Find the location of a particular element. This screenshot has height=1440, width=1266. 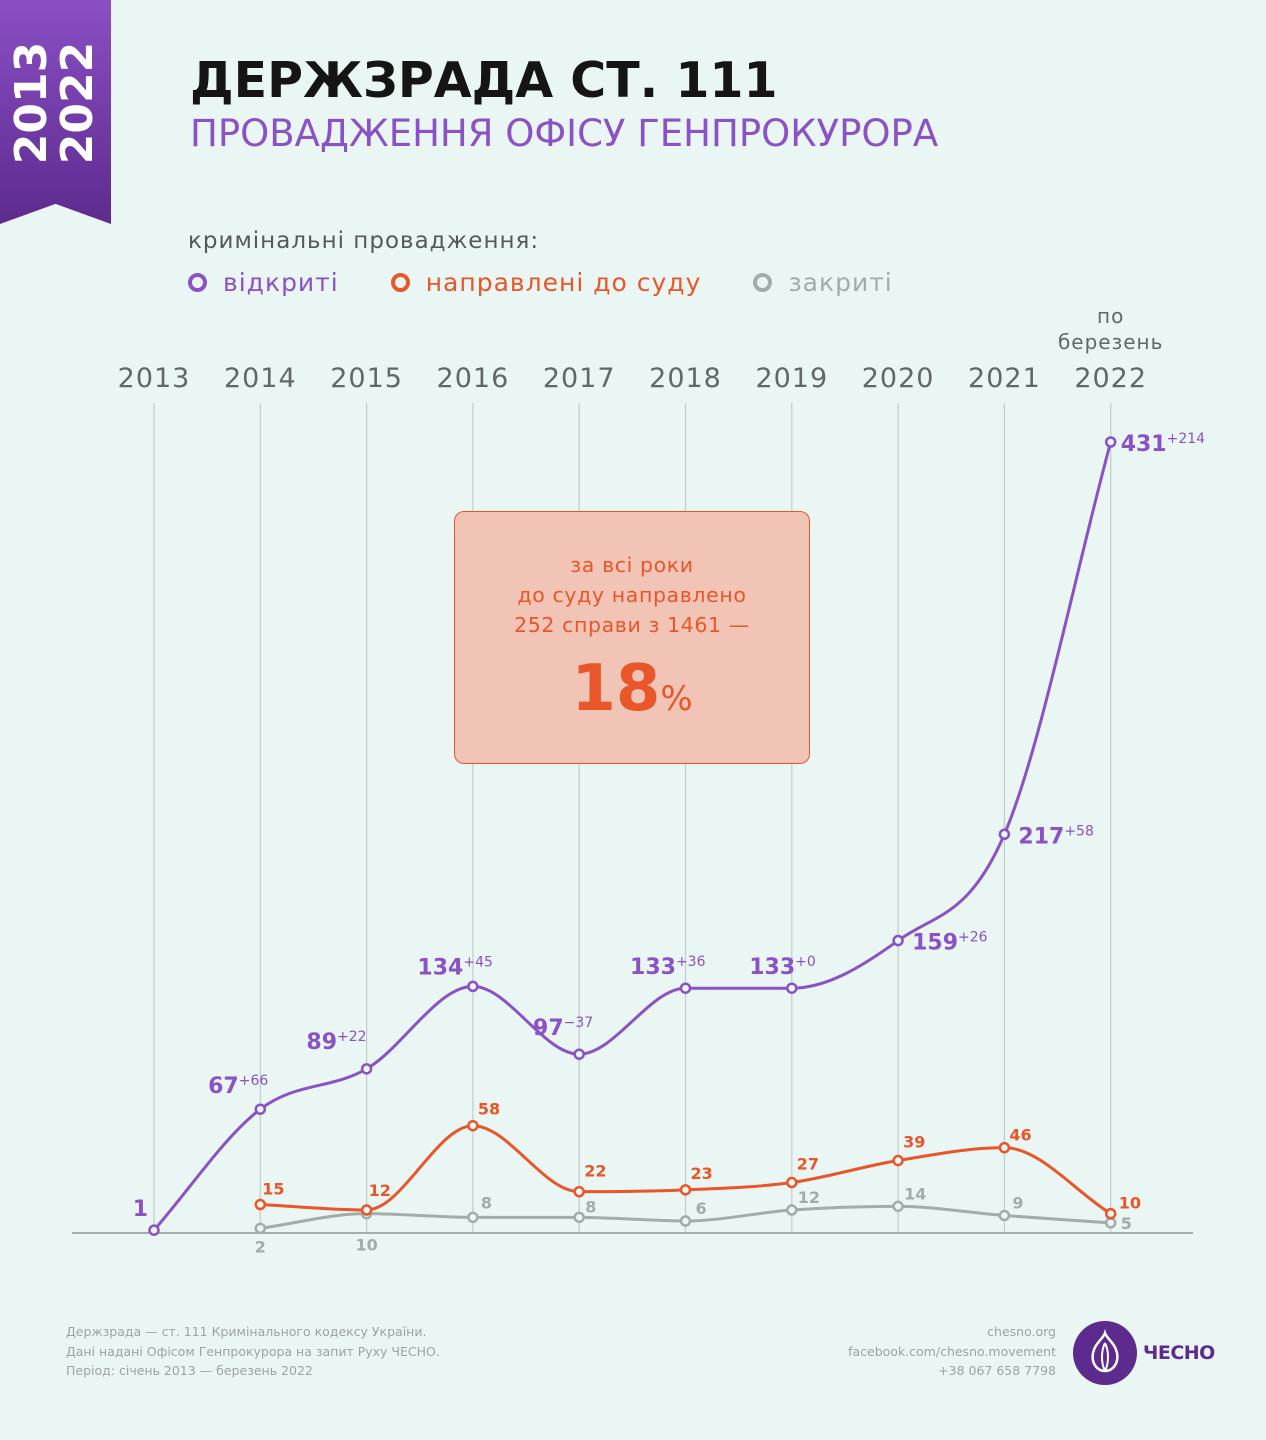

x-tick-label: 2014 is located at coordinates (260, 378).